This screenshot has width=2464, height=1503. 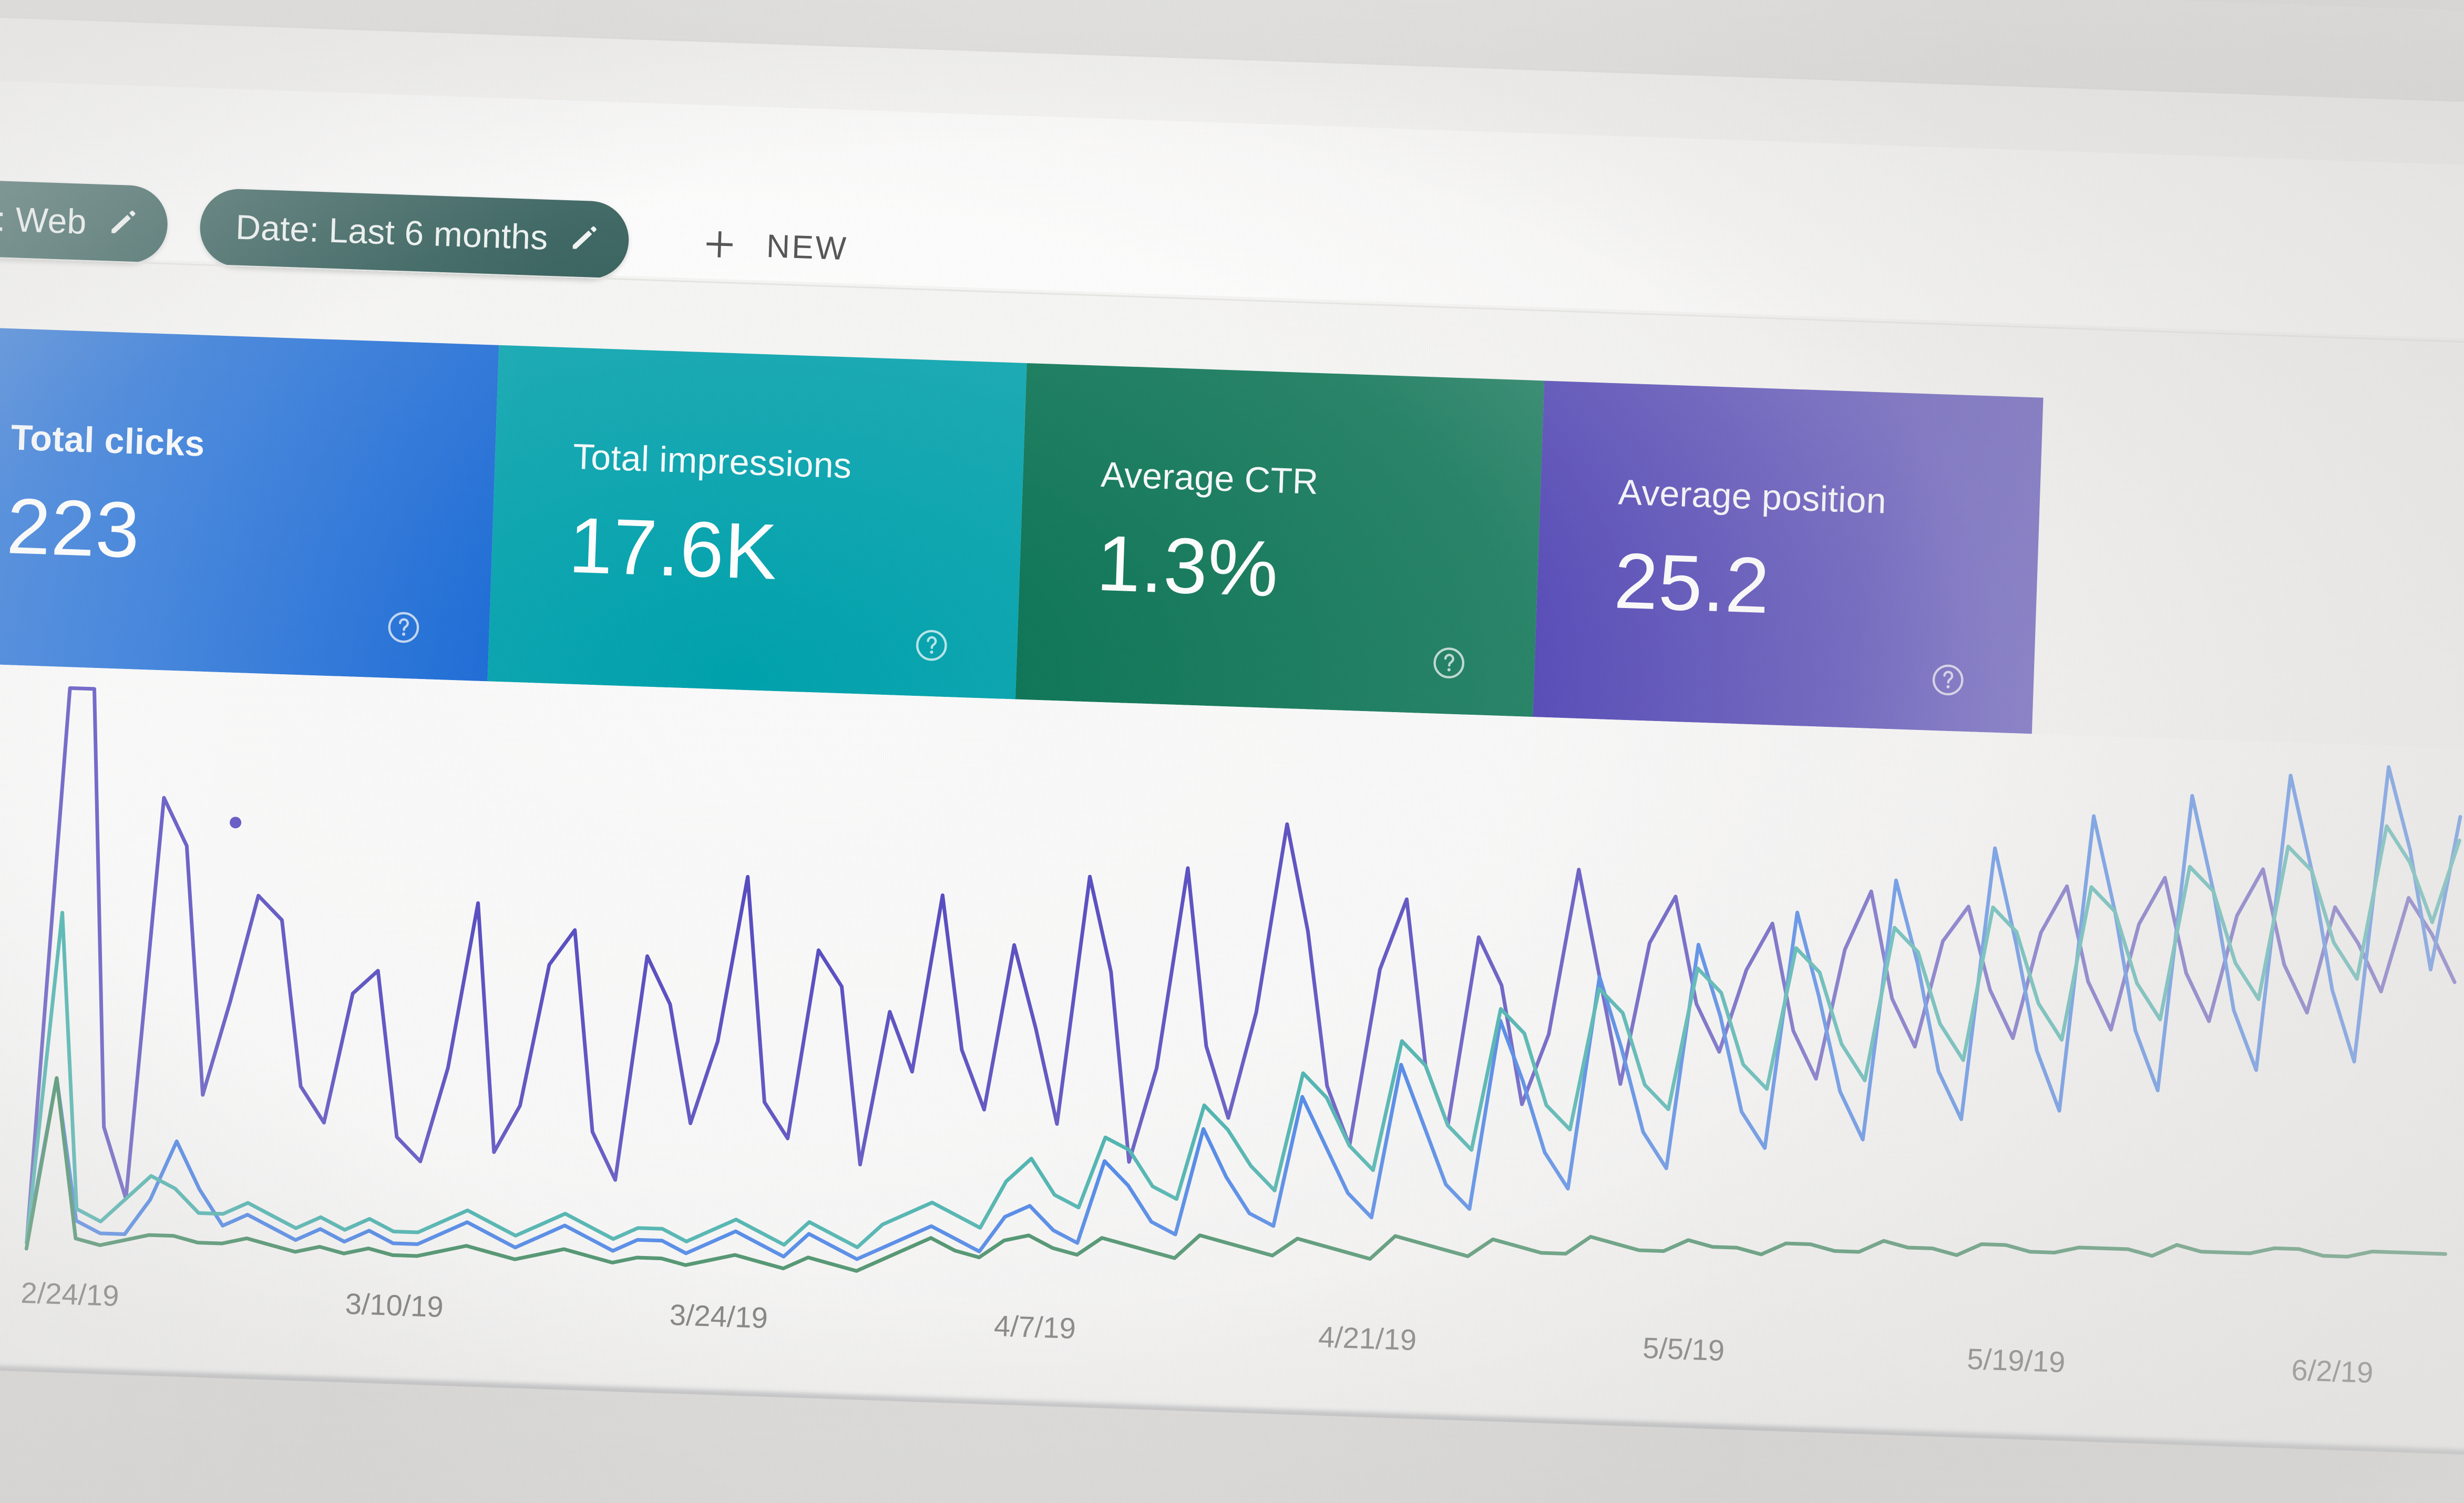 What do you see at coordinates (1236, 1174) in the screenshot?
I see `chart-series-line` at bounding box center [1236, 1174].